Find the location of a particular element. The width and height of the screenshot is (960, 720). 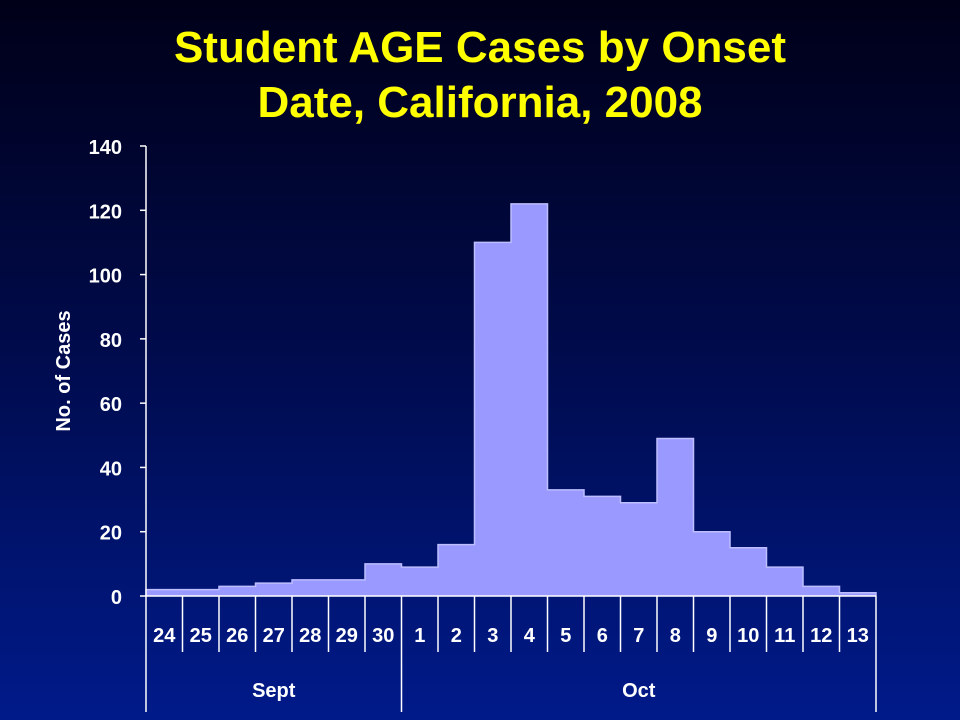

y-tick-label: 100 is located at coordinates (105, 277).